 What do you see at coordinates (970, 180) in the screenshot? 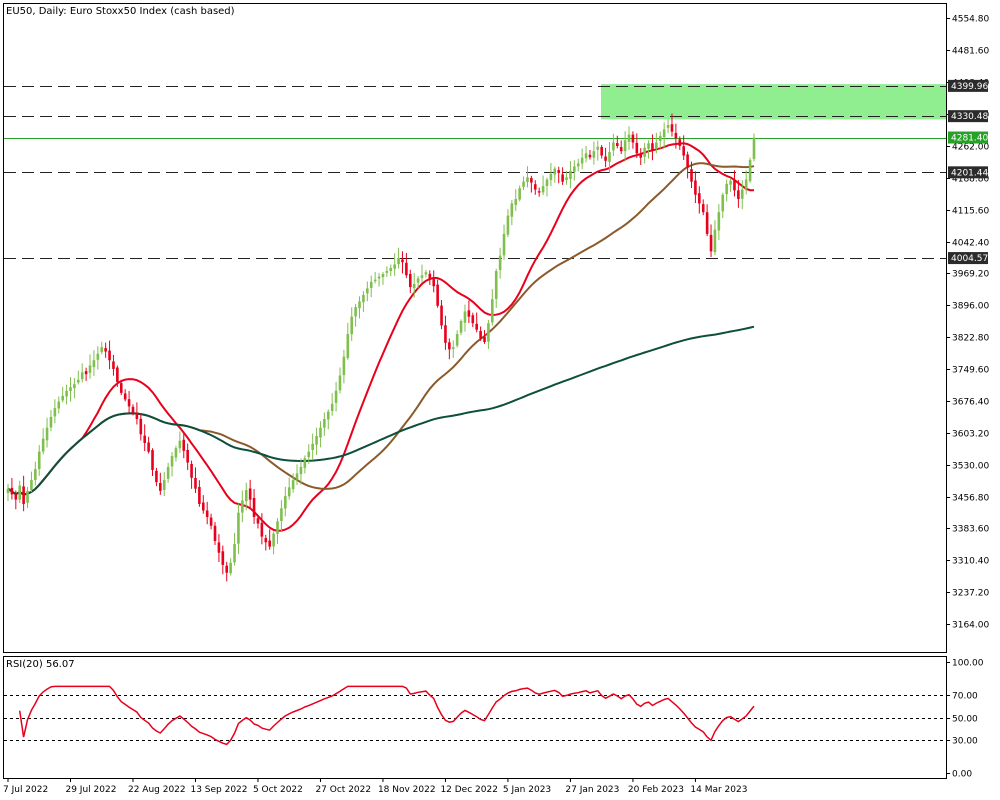
I see `price-tick-label: 4188.80` at bounding box center [970, 180].